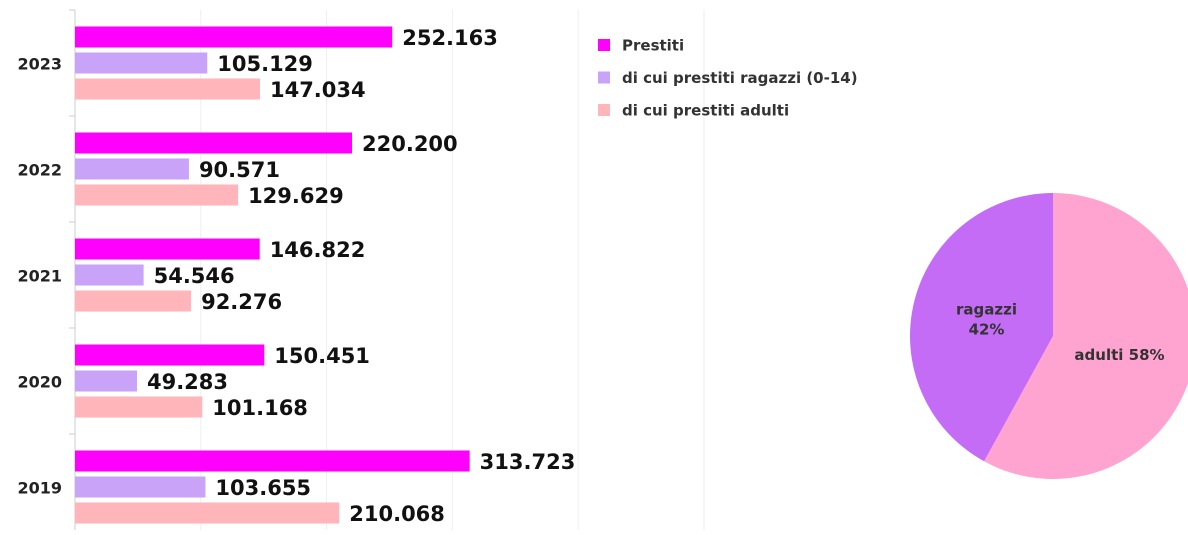 This screenshot has height=535, width=1188. What do you see at coordinates (39, 170) in the screenshot?
I see `y-tick-label: 2022` at bounding box center [39, 170].